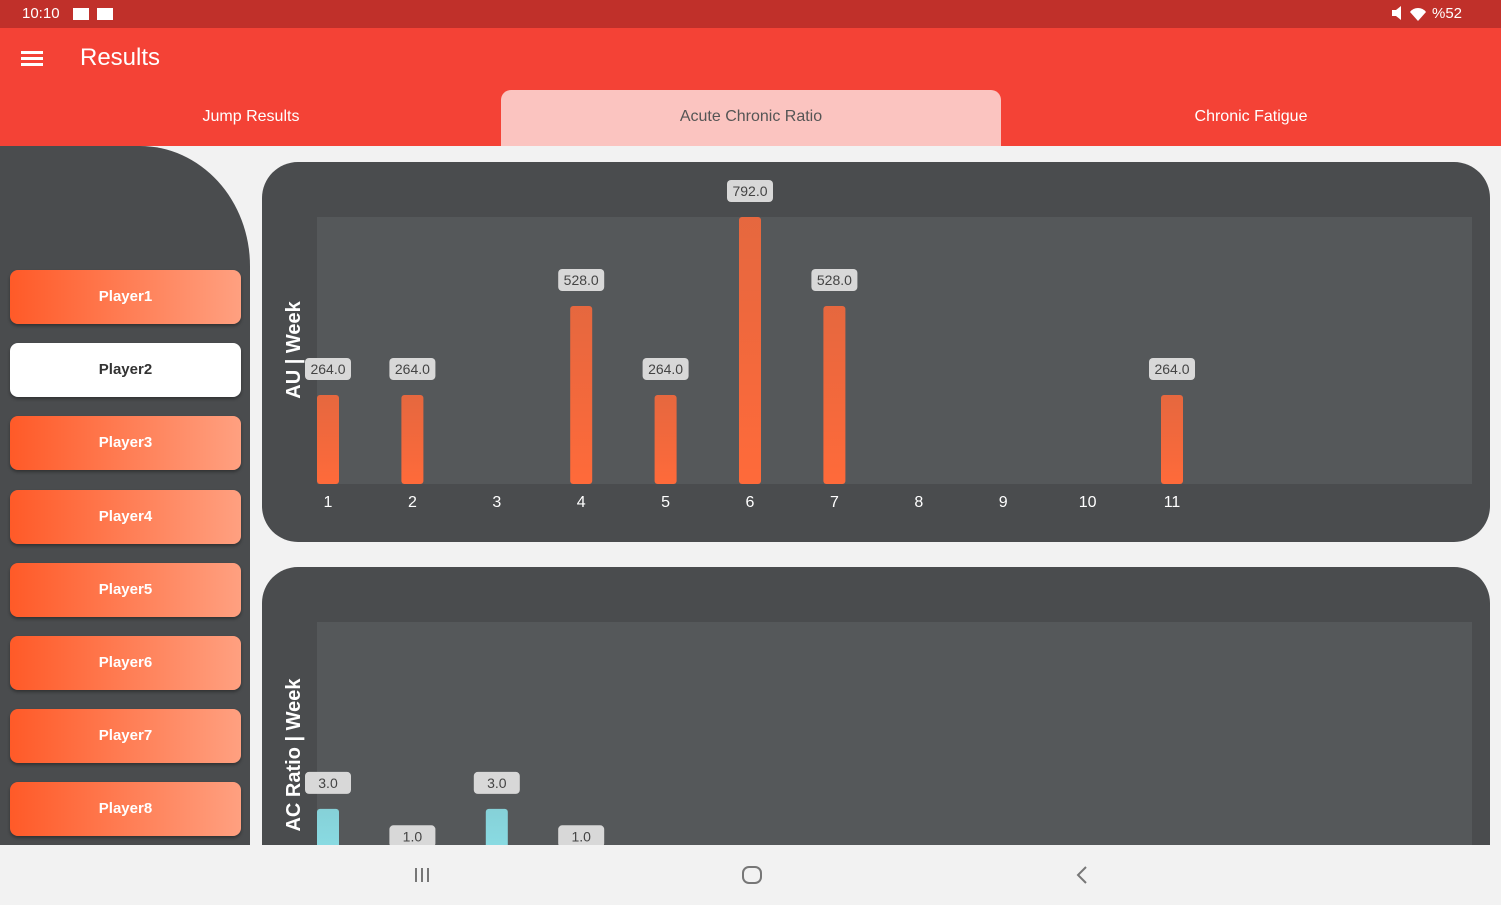 The width and height of the screenshot is (1501, 905). Describe the element at coordinates (120, 57) in the screenshot. I see `app-title: Results` at that location.